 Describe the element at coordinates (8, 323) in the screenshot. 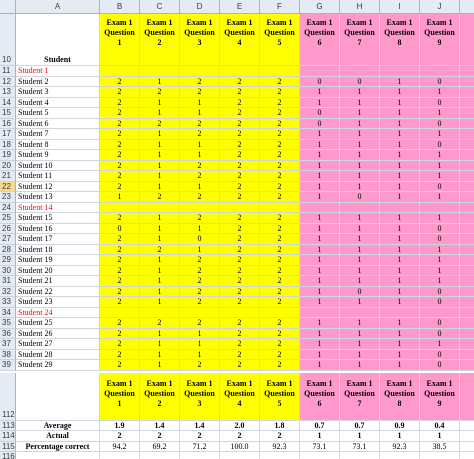

I see `row-header: 35` at that location.